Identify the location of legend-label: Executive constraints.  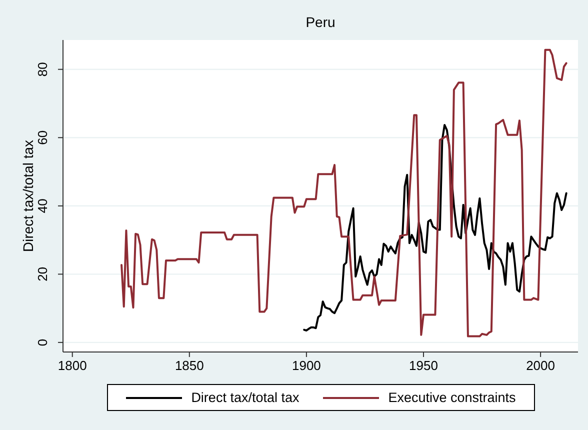
(452, 397).